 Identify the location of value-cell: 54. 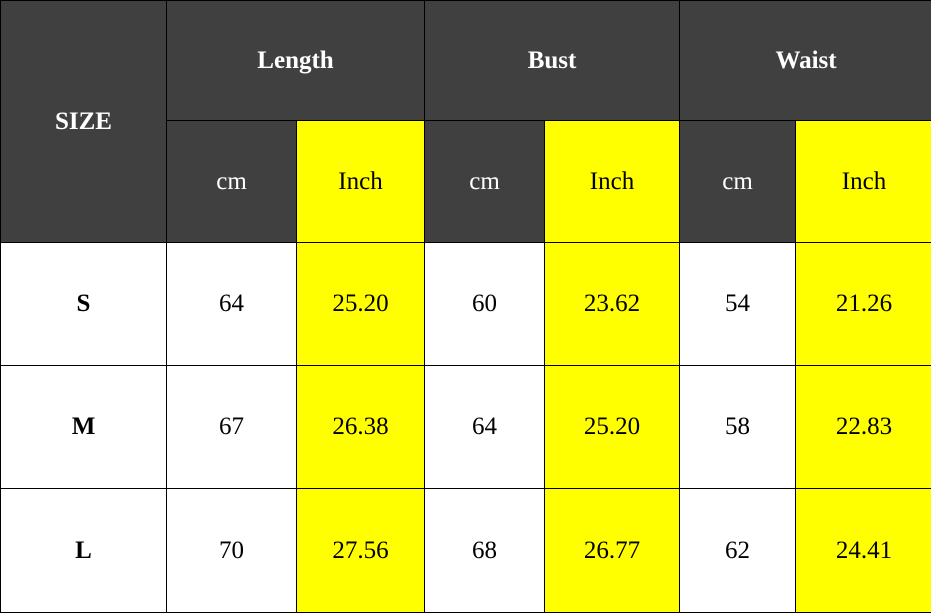
(738, 304).